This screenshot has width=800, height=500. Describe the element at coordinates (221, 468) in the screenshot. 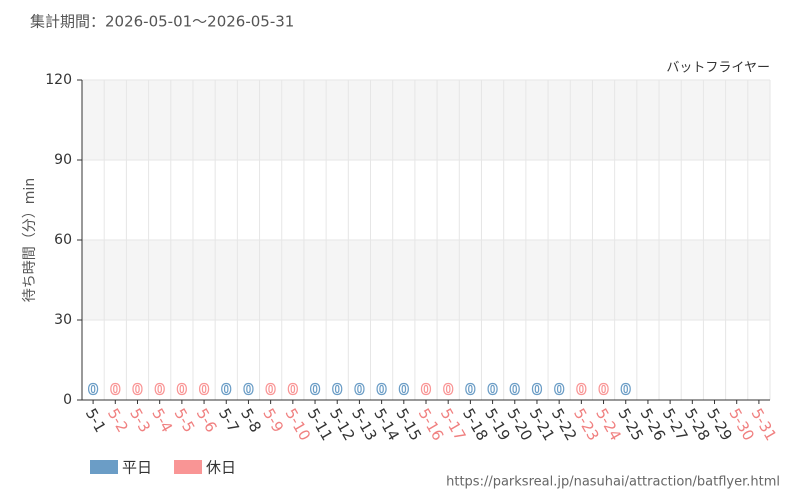

I see `legend-label: 休日` at that location.